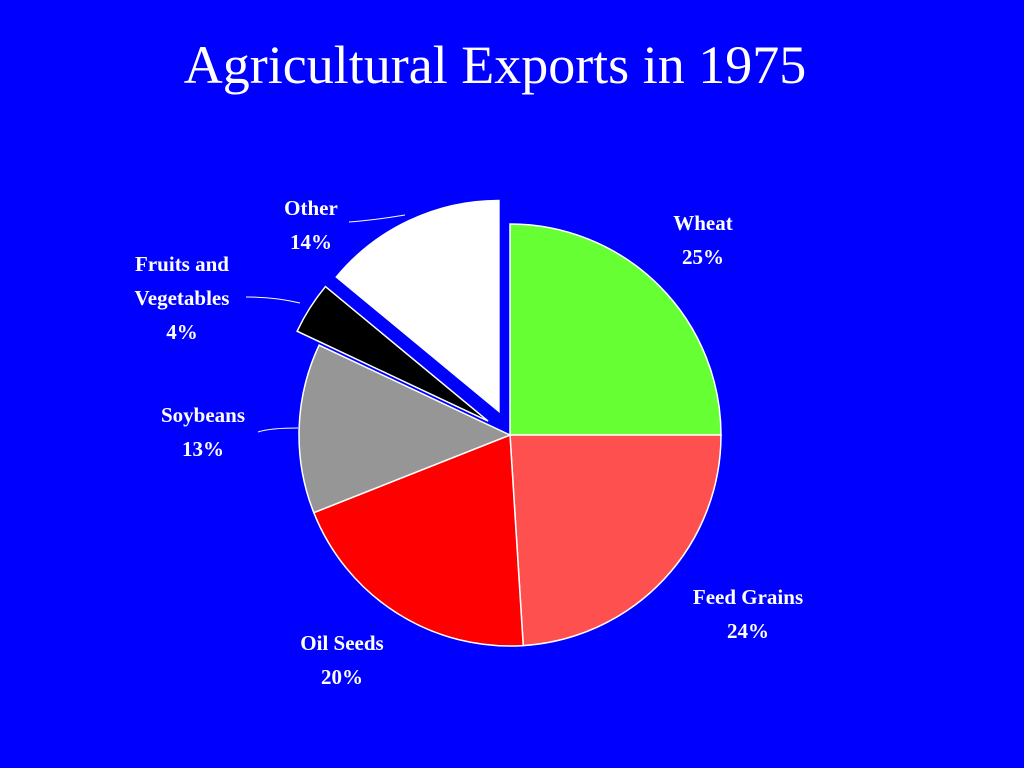  I want to click on category-label: Oil Seeds, so click(342, 643).